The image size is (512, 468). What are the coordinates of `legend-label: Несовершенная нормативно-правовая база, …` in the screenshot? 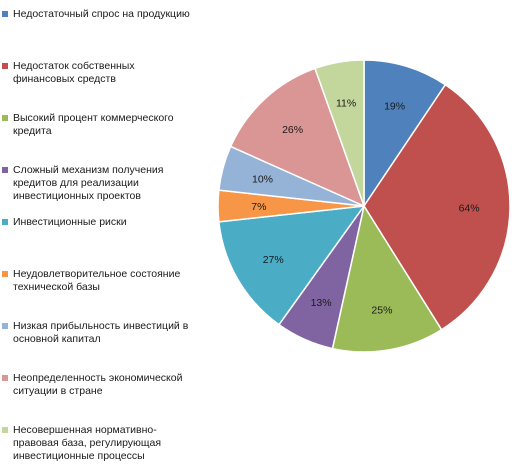 It's located at (87, 443).